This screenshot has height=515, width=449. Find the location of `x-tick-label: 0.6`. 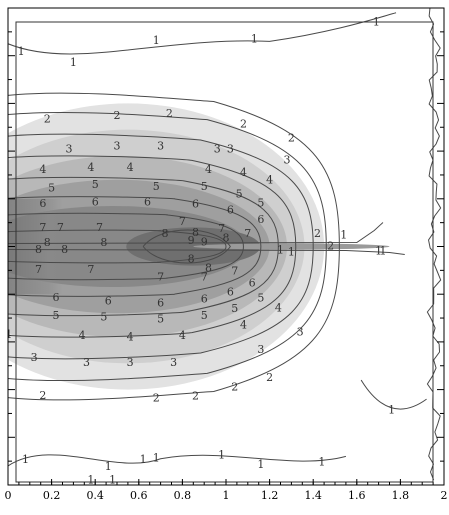

x-tick-label: 0.6 is located at coordinates (139, 495).